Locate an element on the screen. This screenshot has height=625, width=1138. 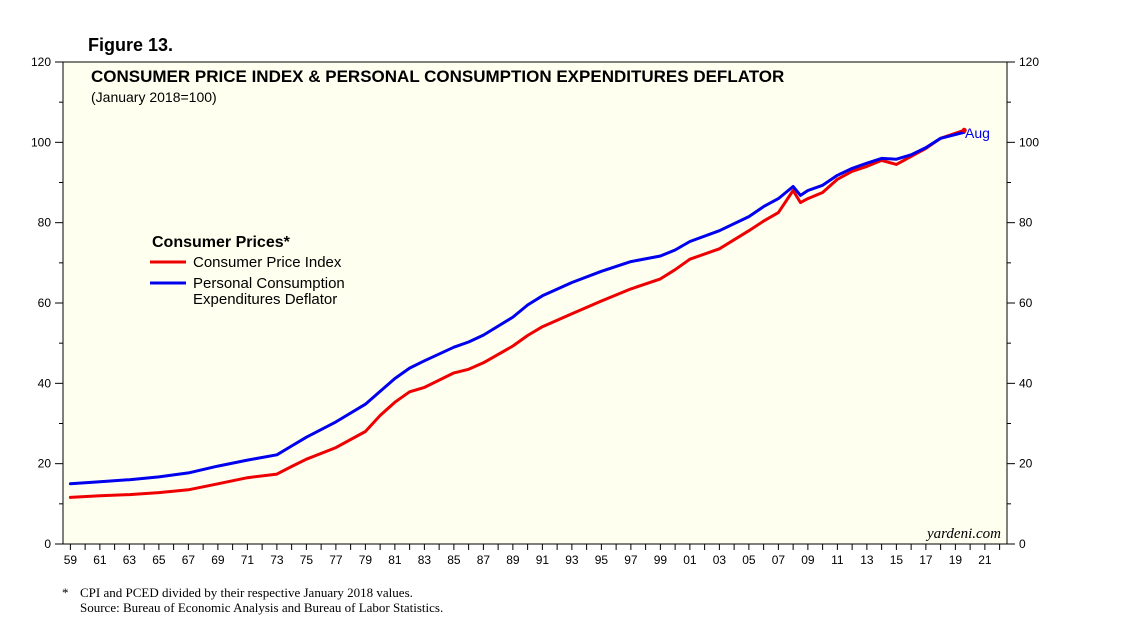
x-tick-label: 95 is located at coordinates (602, 560).